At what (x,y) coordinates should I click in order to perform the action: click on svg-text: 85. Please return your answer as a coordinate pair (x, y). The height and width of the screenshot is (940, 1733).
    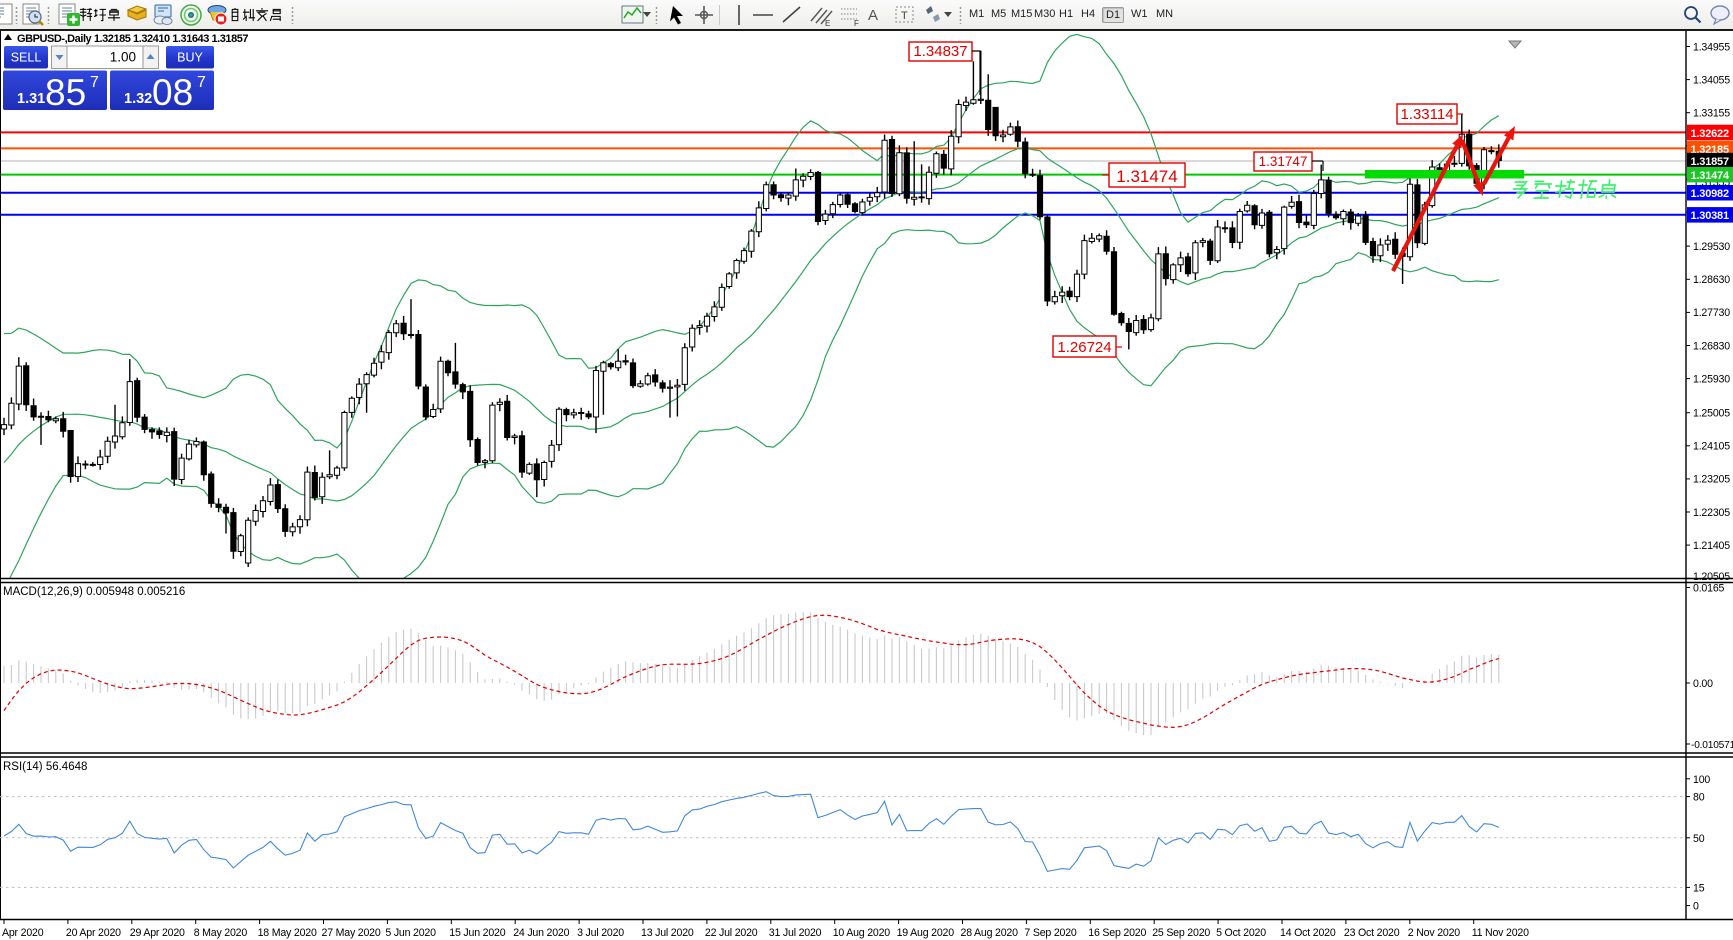
    Looking at the image, I should click on (65, 92).